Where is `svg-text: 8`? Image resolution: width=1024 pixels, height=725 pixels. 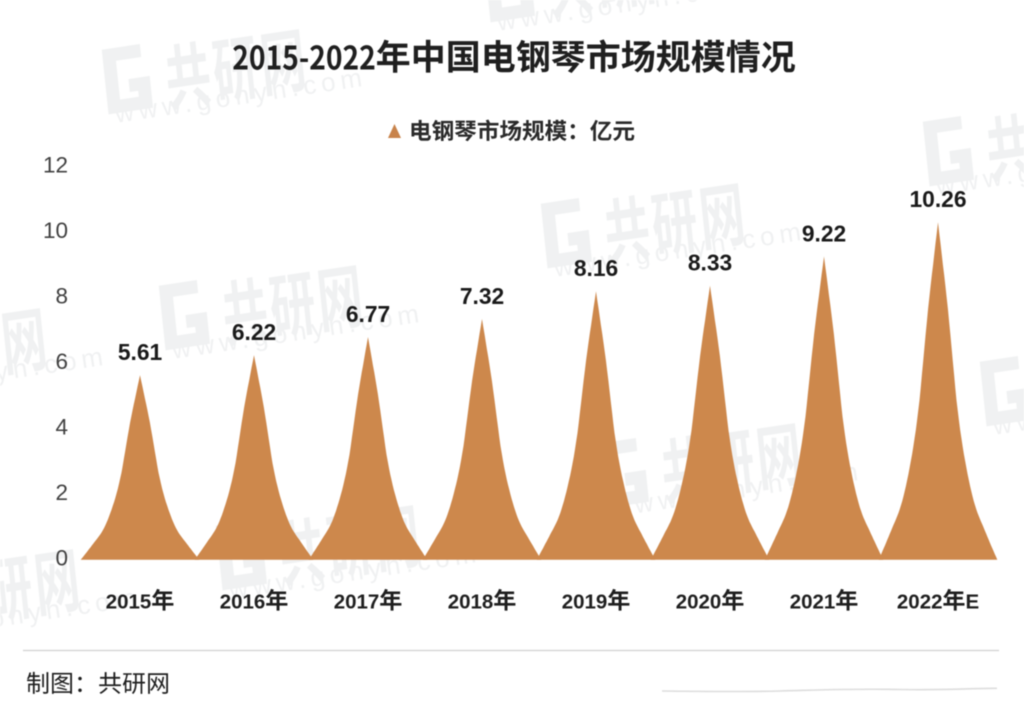 svg-text: 8 is located at coordinates (61, 295).